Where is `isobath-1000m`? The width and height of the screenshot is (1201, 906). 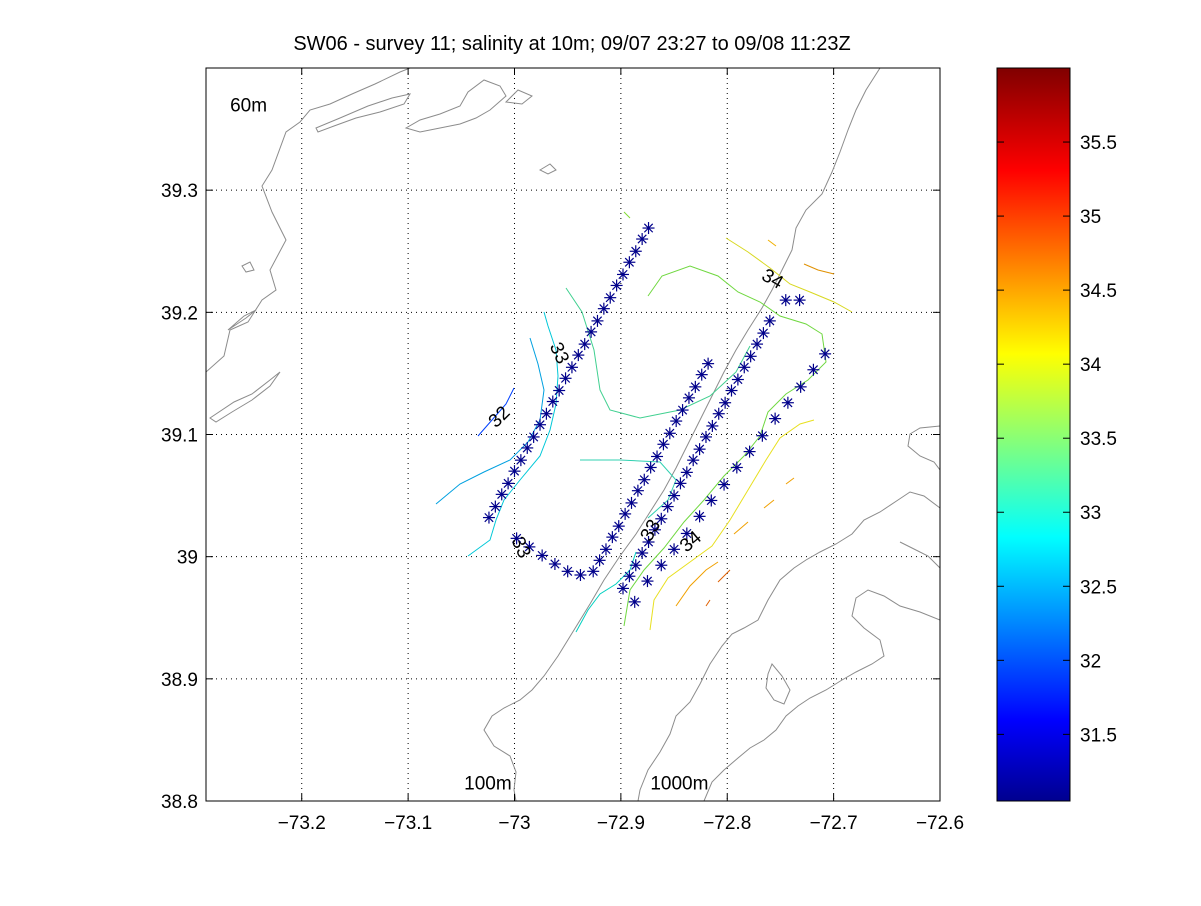 isobath-1000m is located at coordinates (923, 448).